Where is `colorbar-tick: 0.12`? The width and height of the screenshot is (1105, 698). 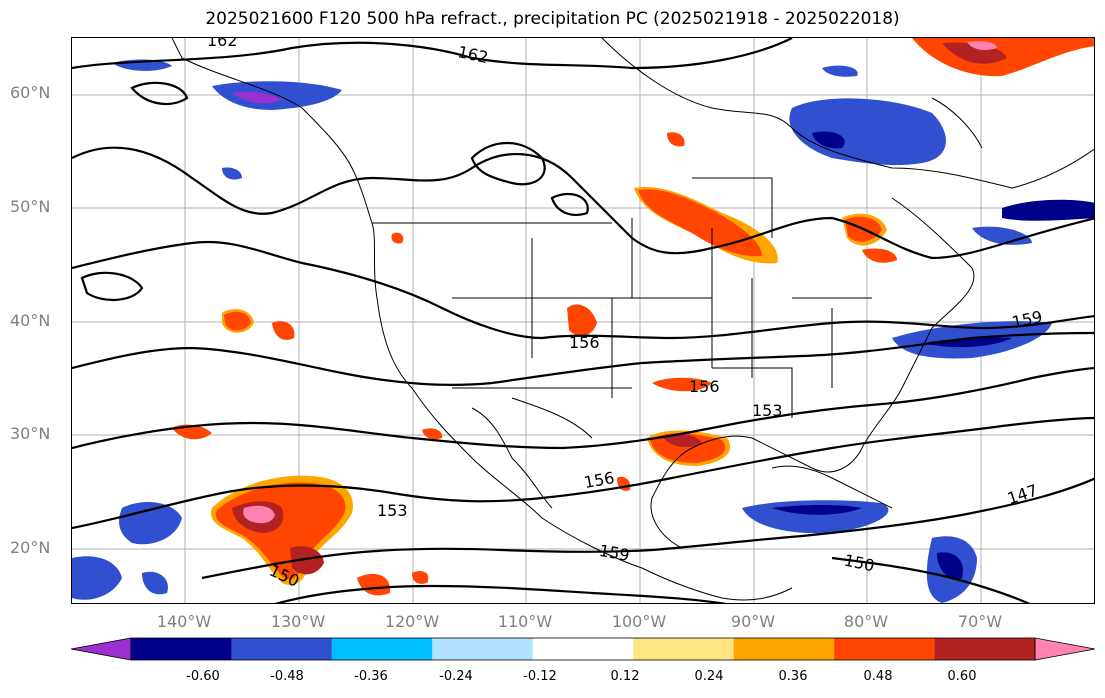
colorbar-tick: 0.12 is located at coordinates (625, 676).